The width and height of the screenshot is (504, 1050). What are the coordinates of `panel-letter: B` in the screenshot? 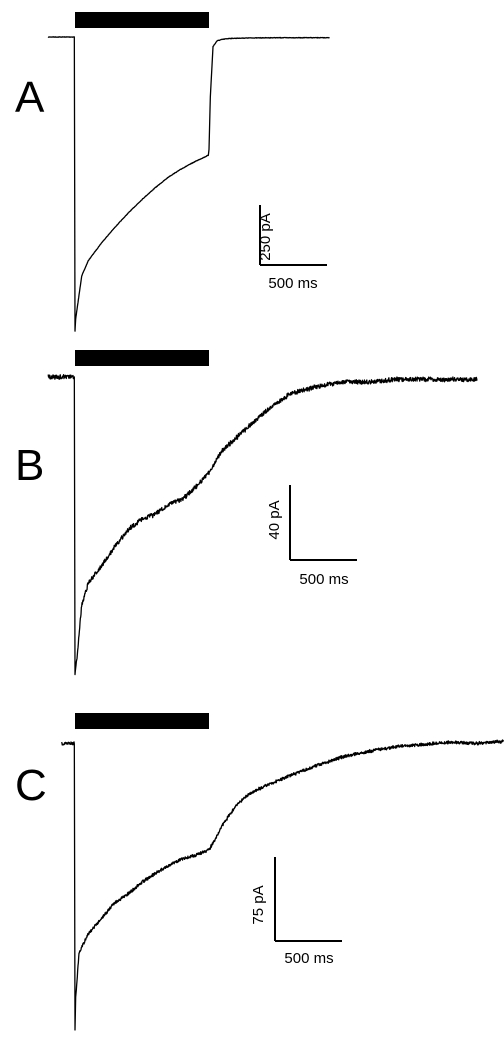 It's located at (29, 465).